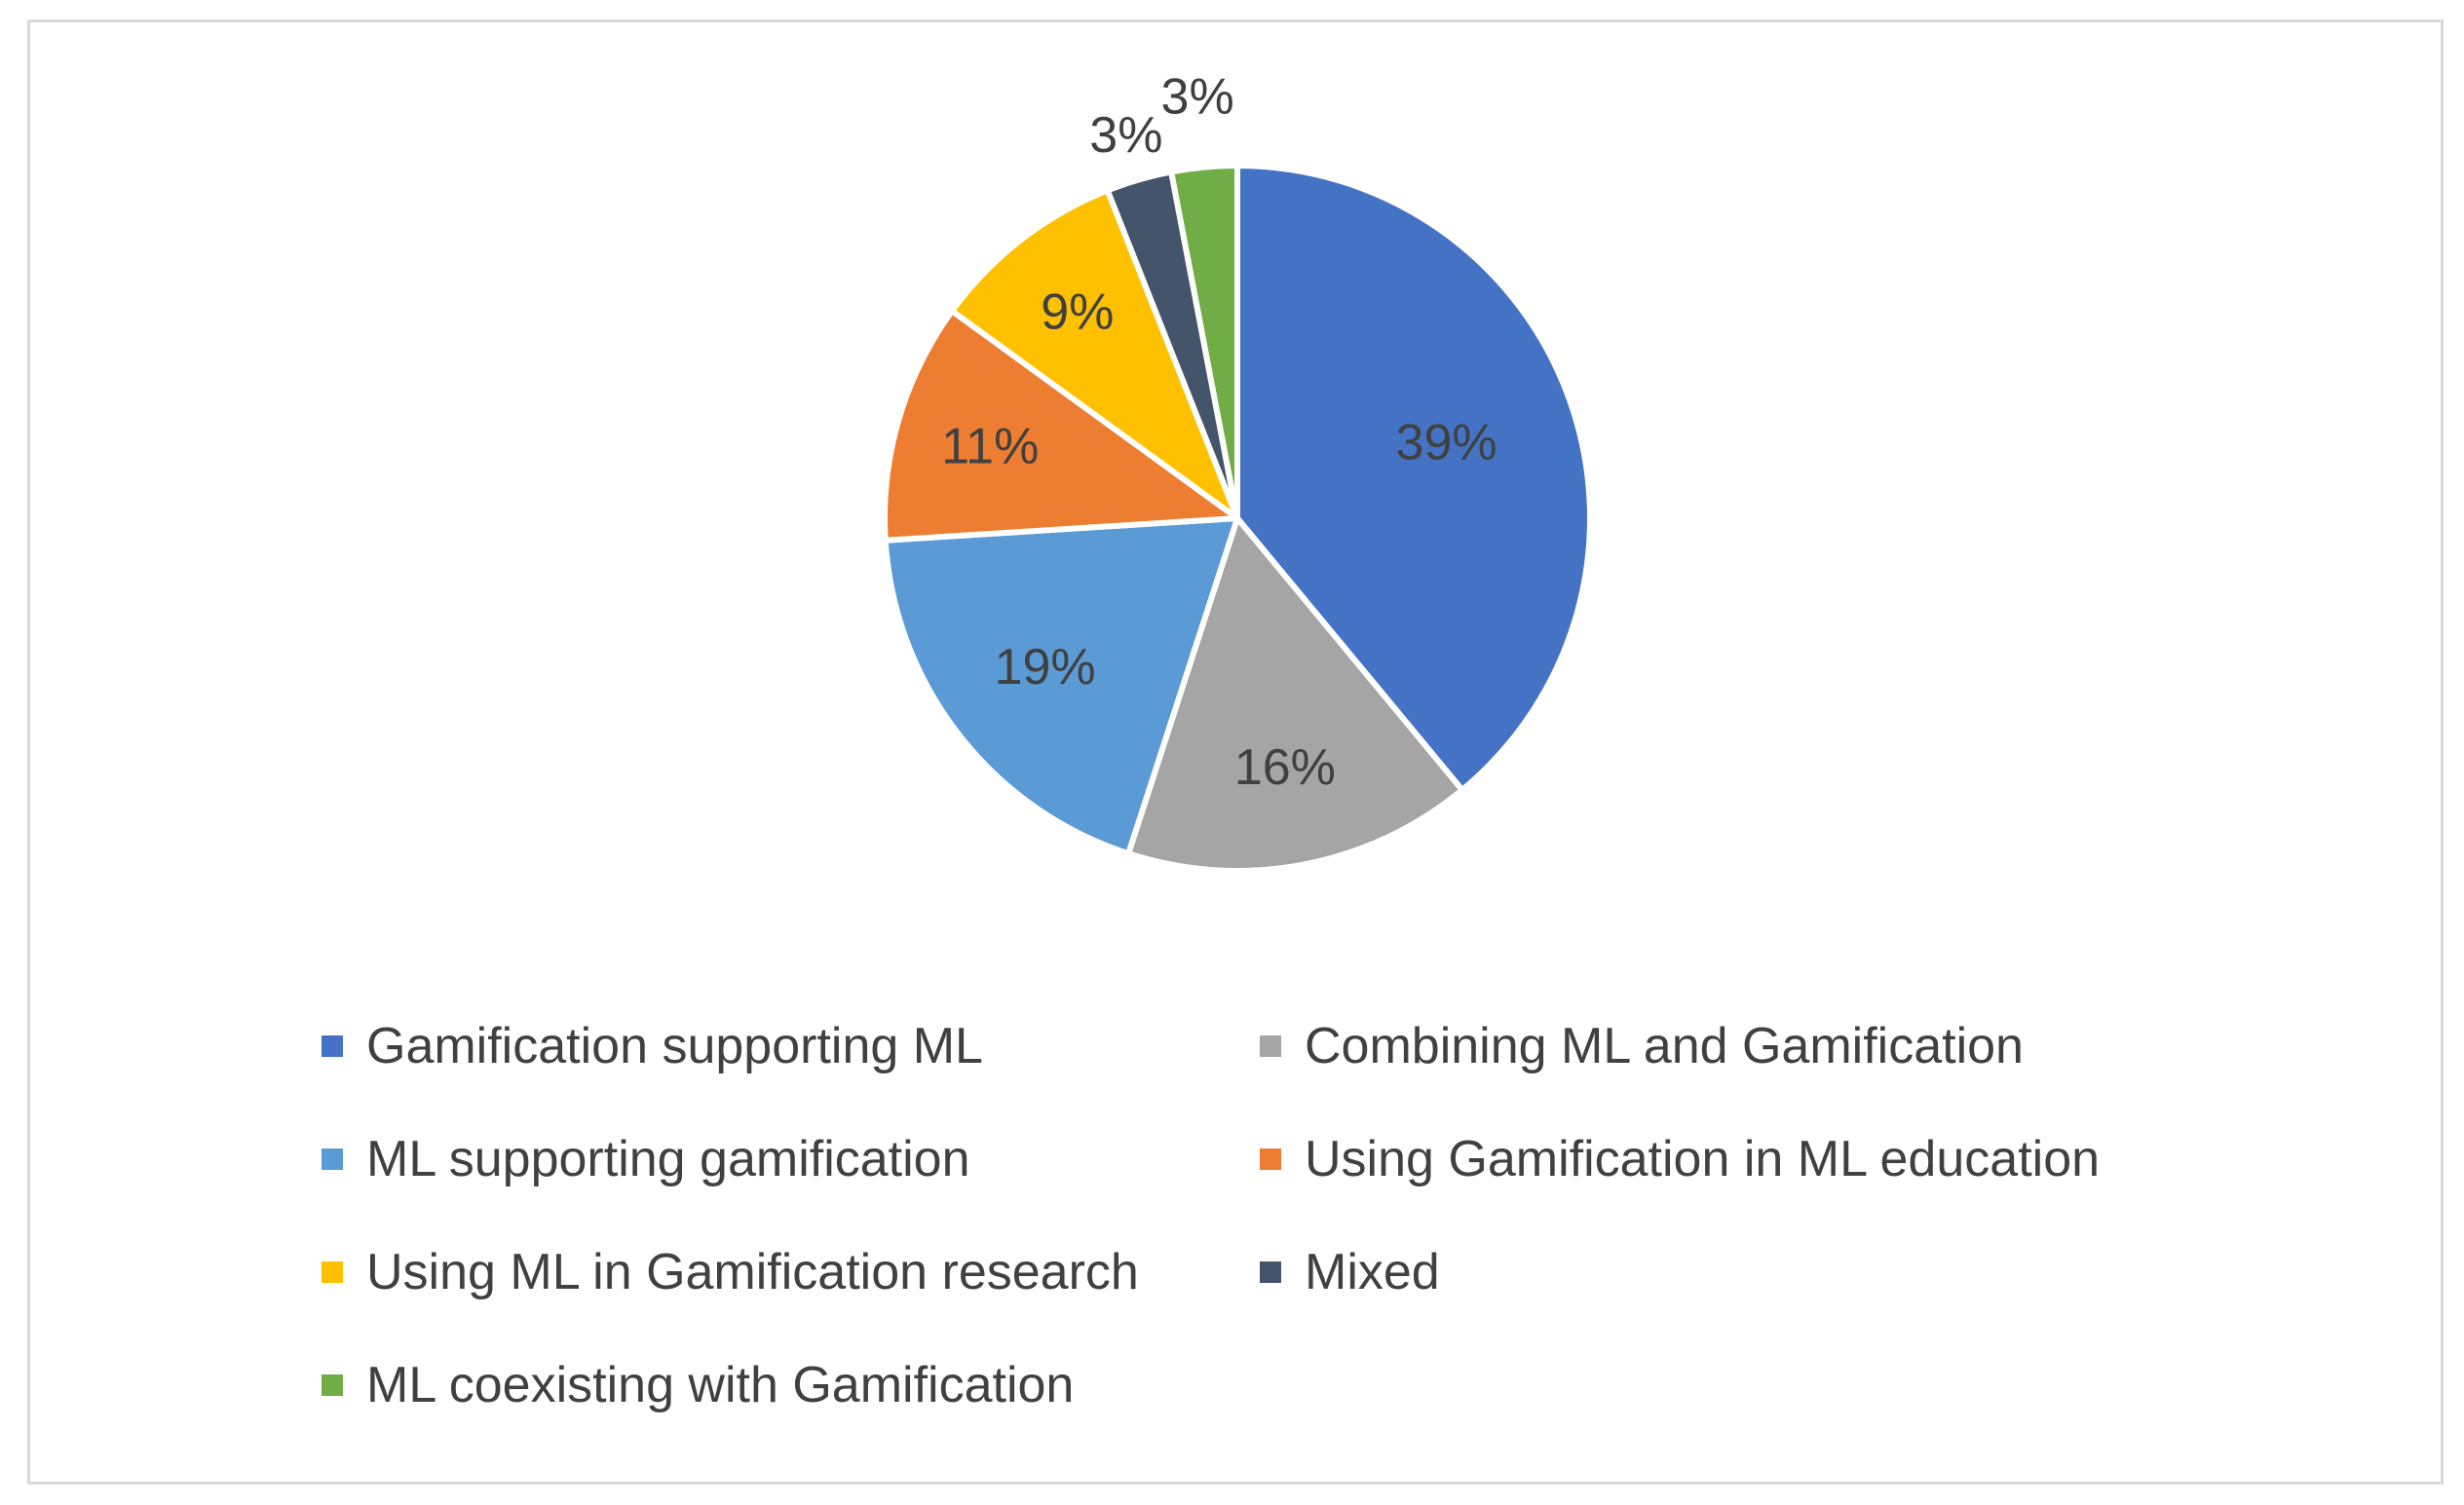  What do you see at coordinates (1077, 311) in the screenshot?
I see `slice-data-label: 9%` at bounding box center [1077, 311].